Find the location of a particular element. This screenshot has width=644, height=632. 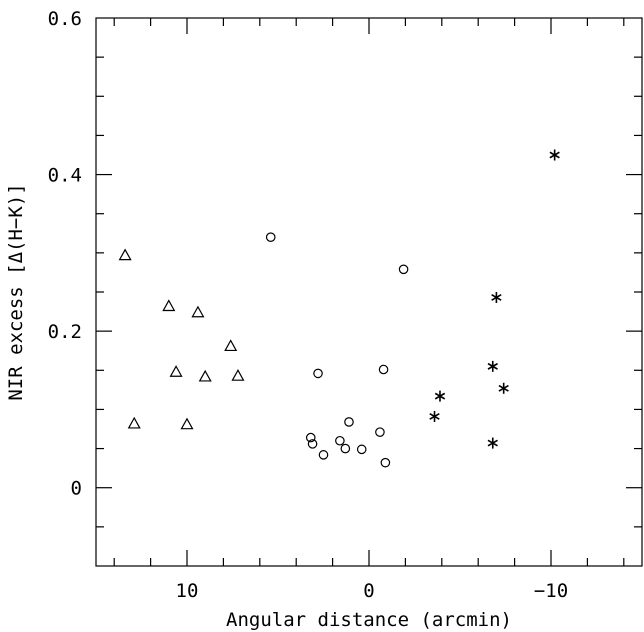

y-tick-label: 0.4 is located at coordinates (65, 176).